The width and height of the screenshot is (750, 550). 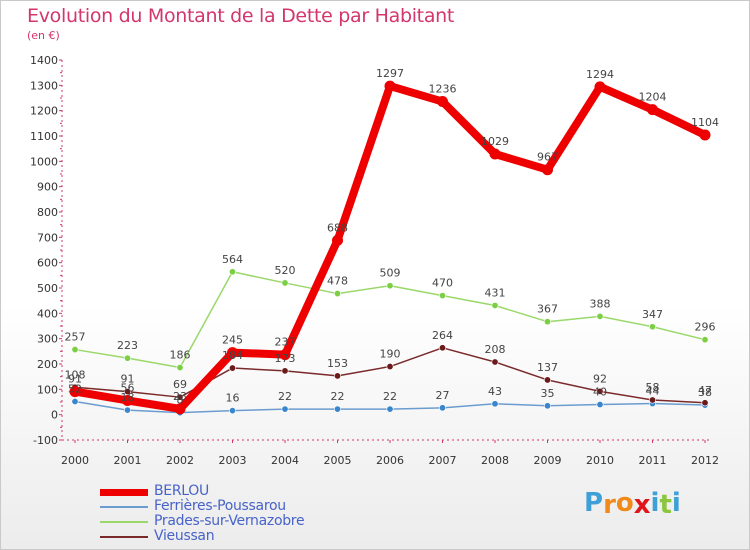 What do you see at coordinates (443, 395) in the screenshot?
I see `data-label: 27` at bounding box center [443, 395].